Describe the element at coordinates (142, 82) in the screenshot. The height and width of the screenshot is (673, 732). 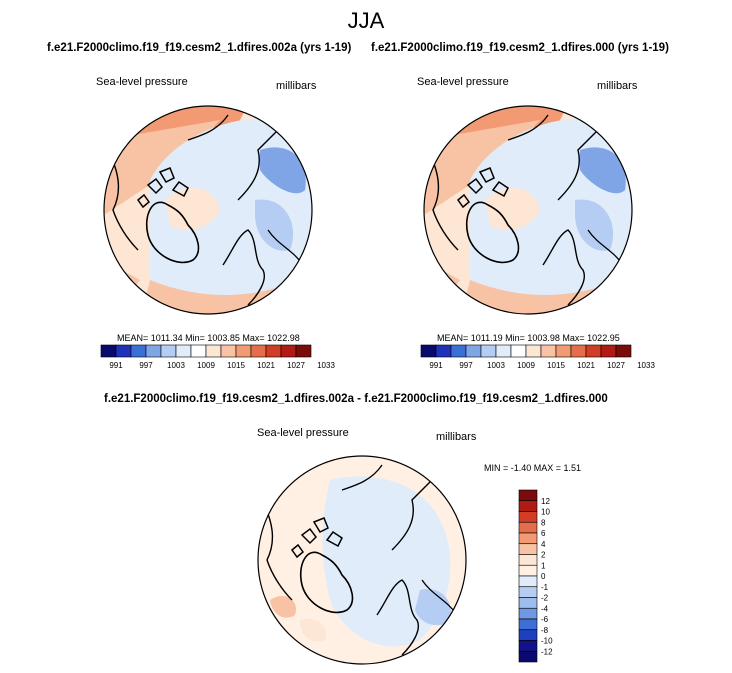
I see `panel-left-variable: Sea-level pressure` at that location.